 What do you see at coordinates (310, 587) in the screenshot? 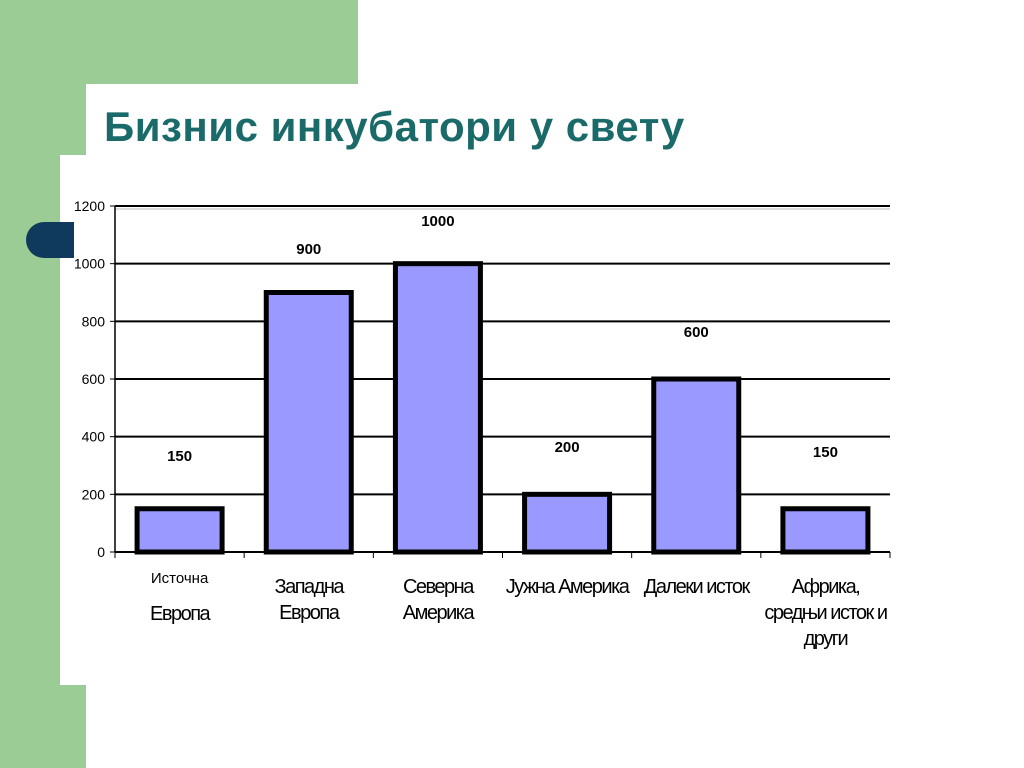
I see `category-label: Западна` at bounding box center [310, 587].